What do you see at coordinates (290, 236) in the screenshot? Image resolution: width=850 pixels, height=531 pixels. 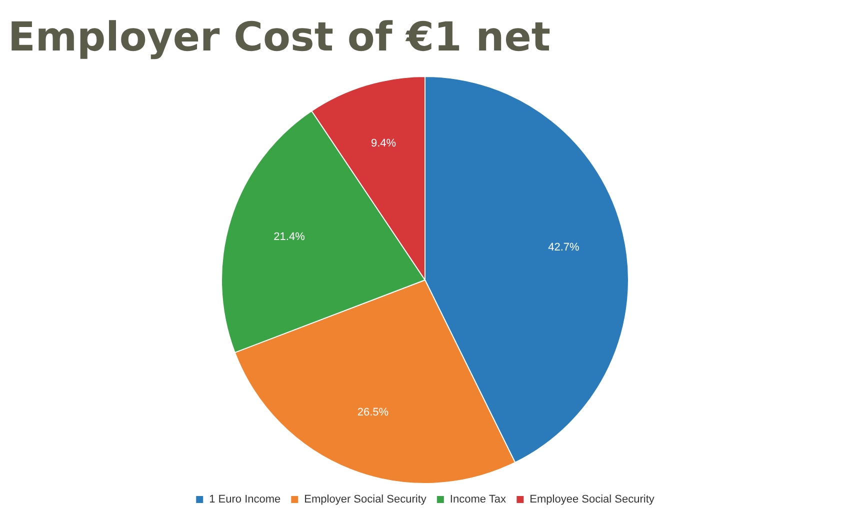 I see `data-label: 21.4%` at bounding box center [290, 236].